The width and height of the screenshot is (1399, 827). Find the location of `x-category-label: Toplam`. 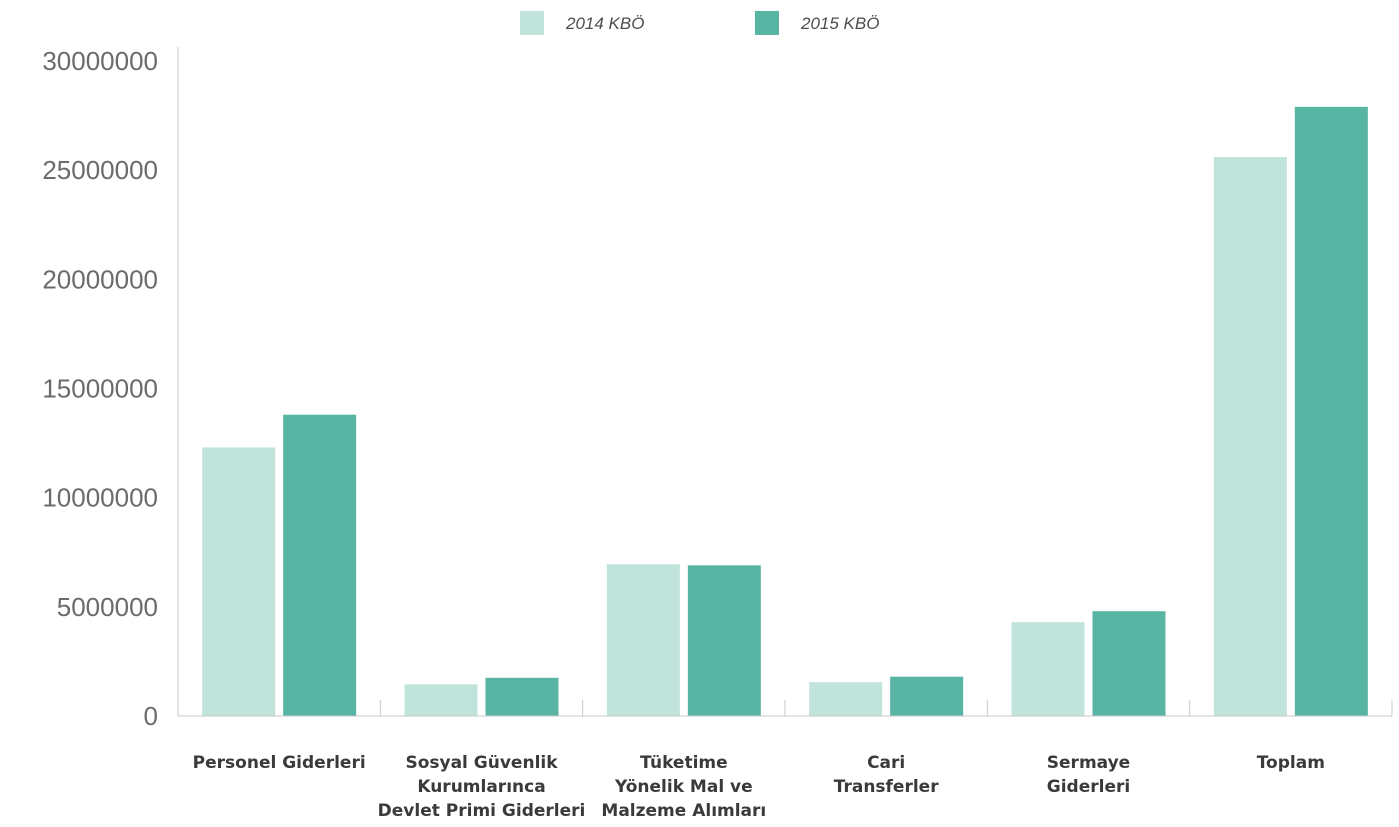

x-category-label: Toplam is located at coordinates (1291, 763).